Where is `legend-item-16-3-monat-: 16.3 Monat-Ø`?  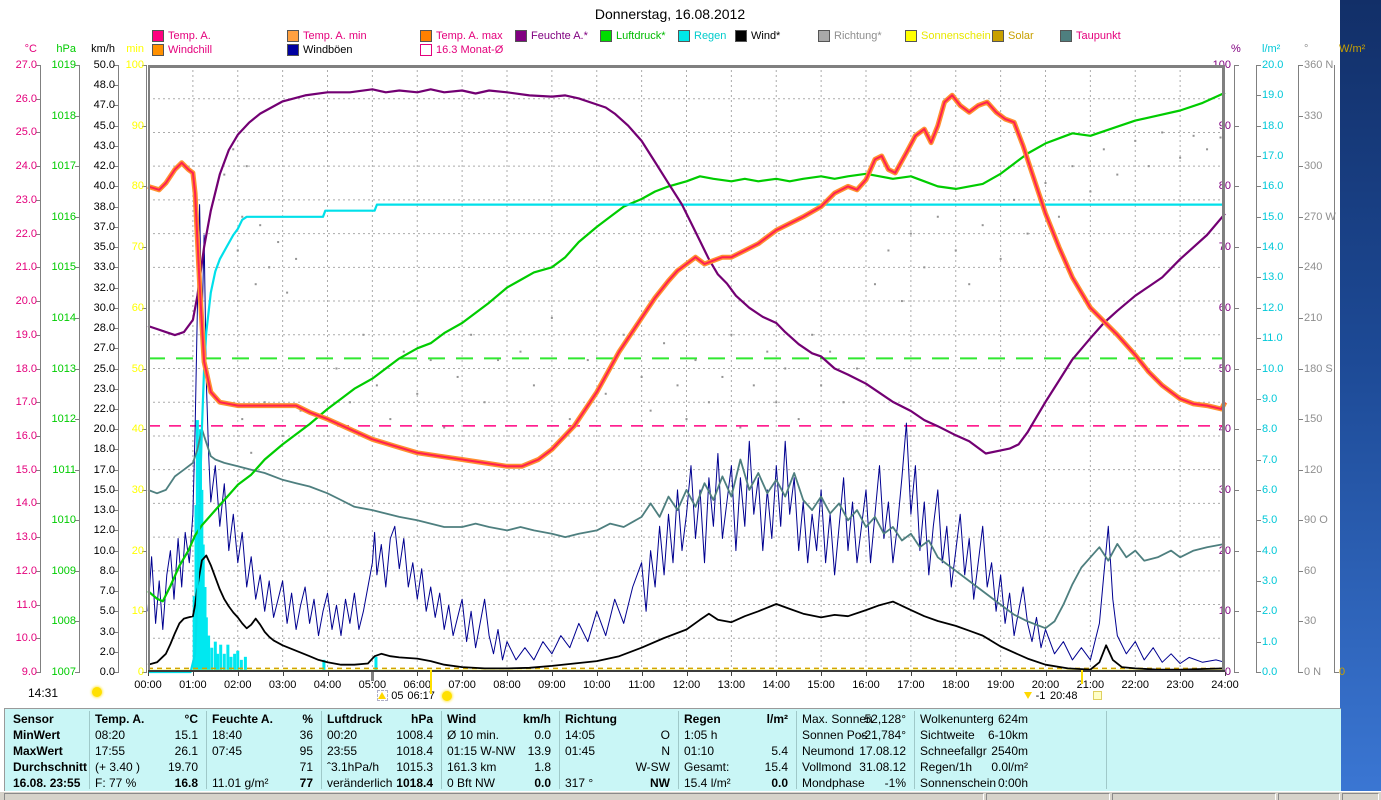
legend-item-16-3-monat-: 16.3 Monat-Ø is located at coordinates (461, 50).